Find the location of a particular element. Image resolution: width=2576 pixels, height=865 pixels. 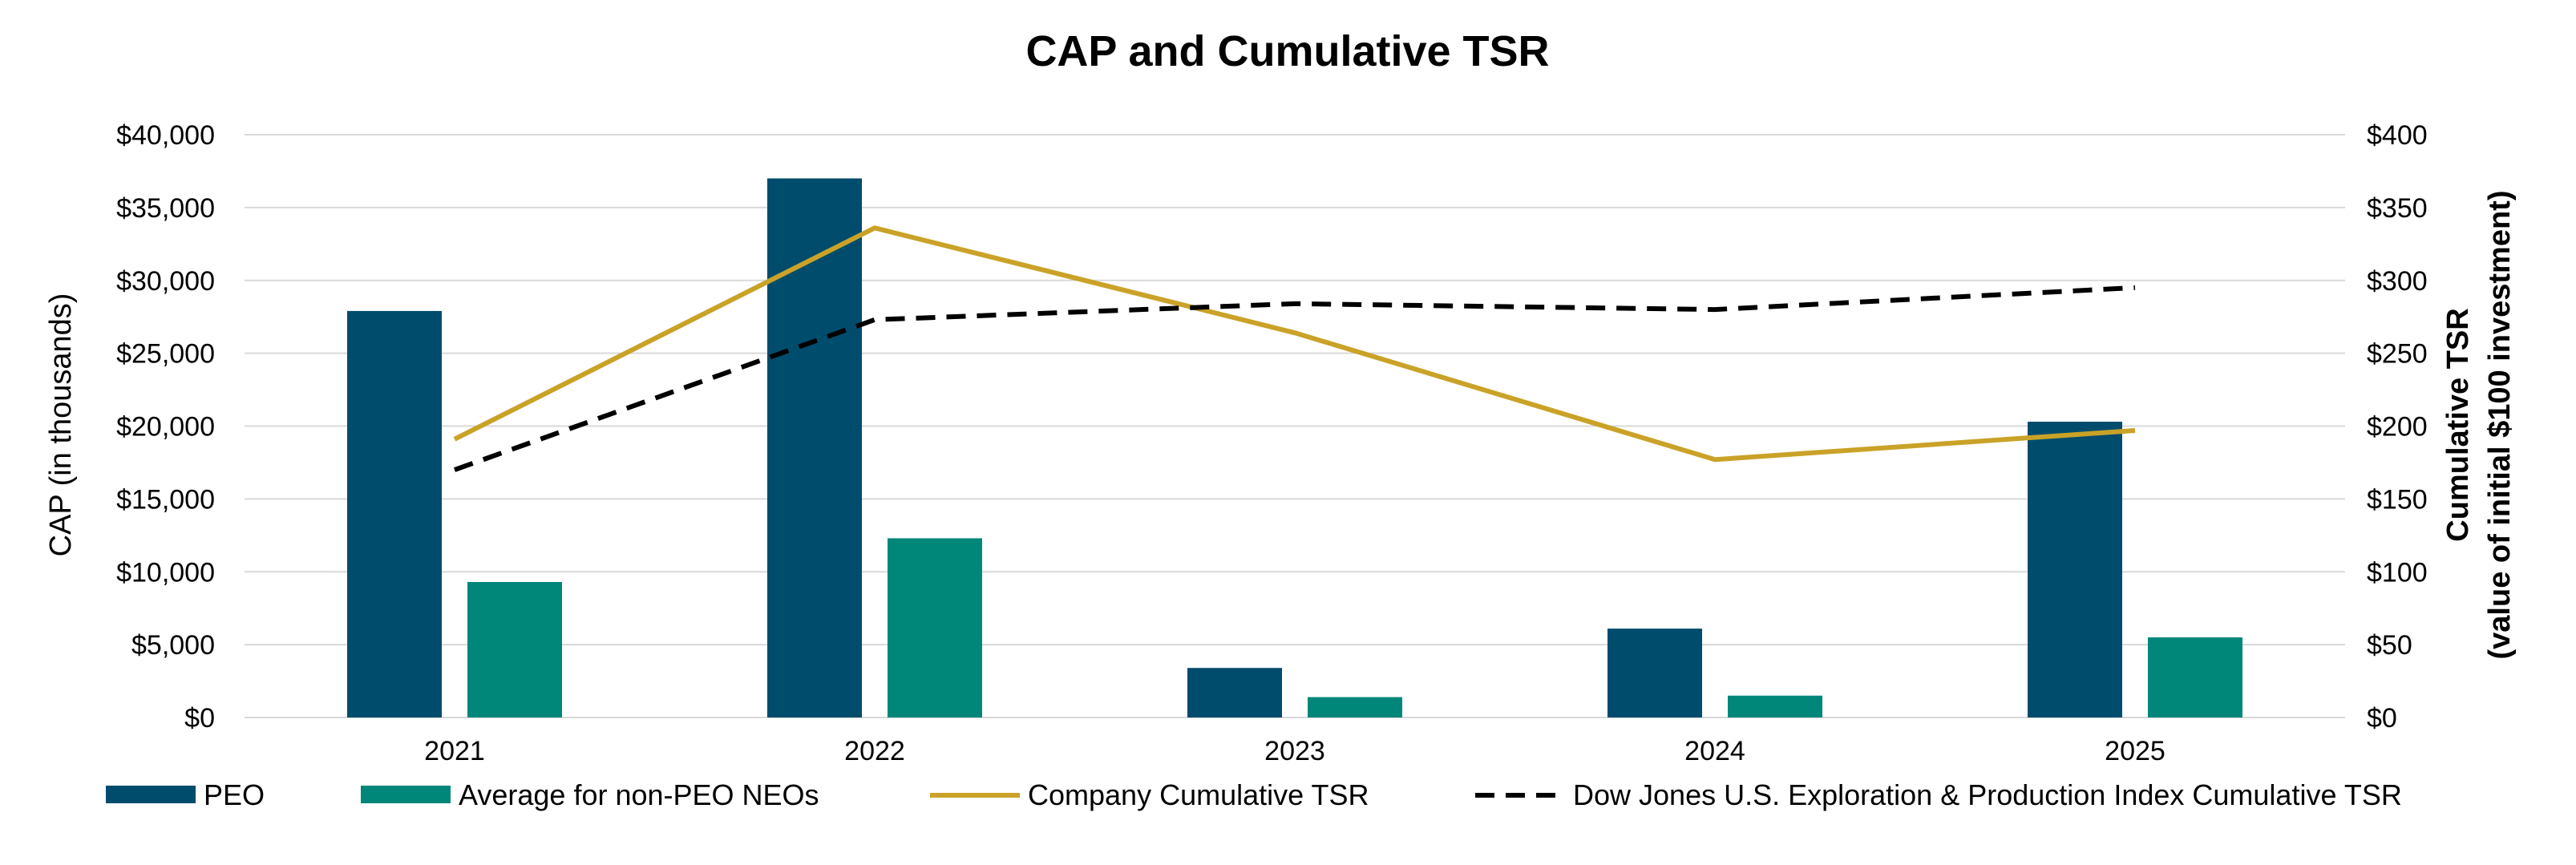

y-axis-label: CAP (in thousands) is located at coordinates (61, 425).